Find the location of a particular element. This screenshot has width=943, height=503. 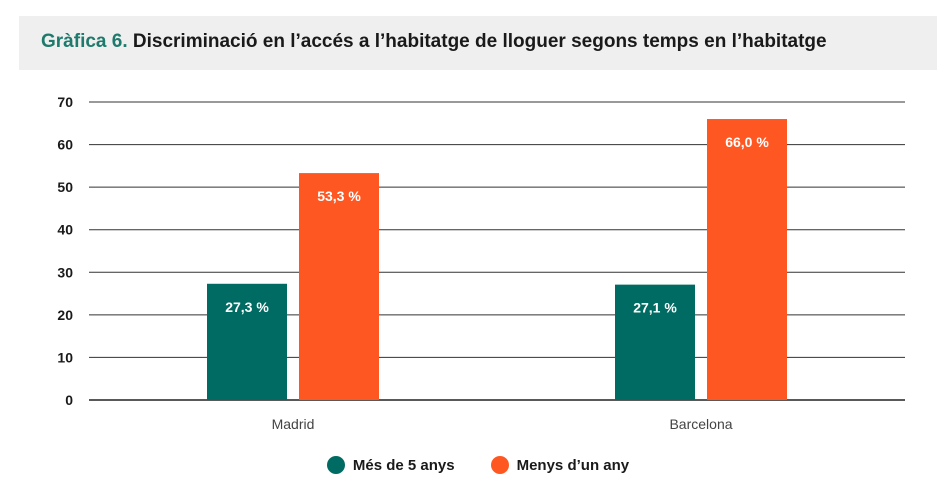

legend-label-mes-de-5-anys: Més de 5 anys is located at coordinates (403, 465).